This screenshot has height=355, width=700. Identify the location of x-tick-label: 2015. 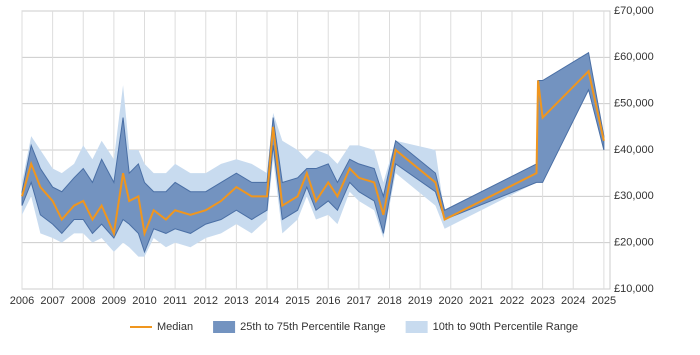
(297, 301).